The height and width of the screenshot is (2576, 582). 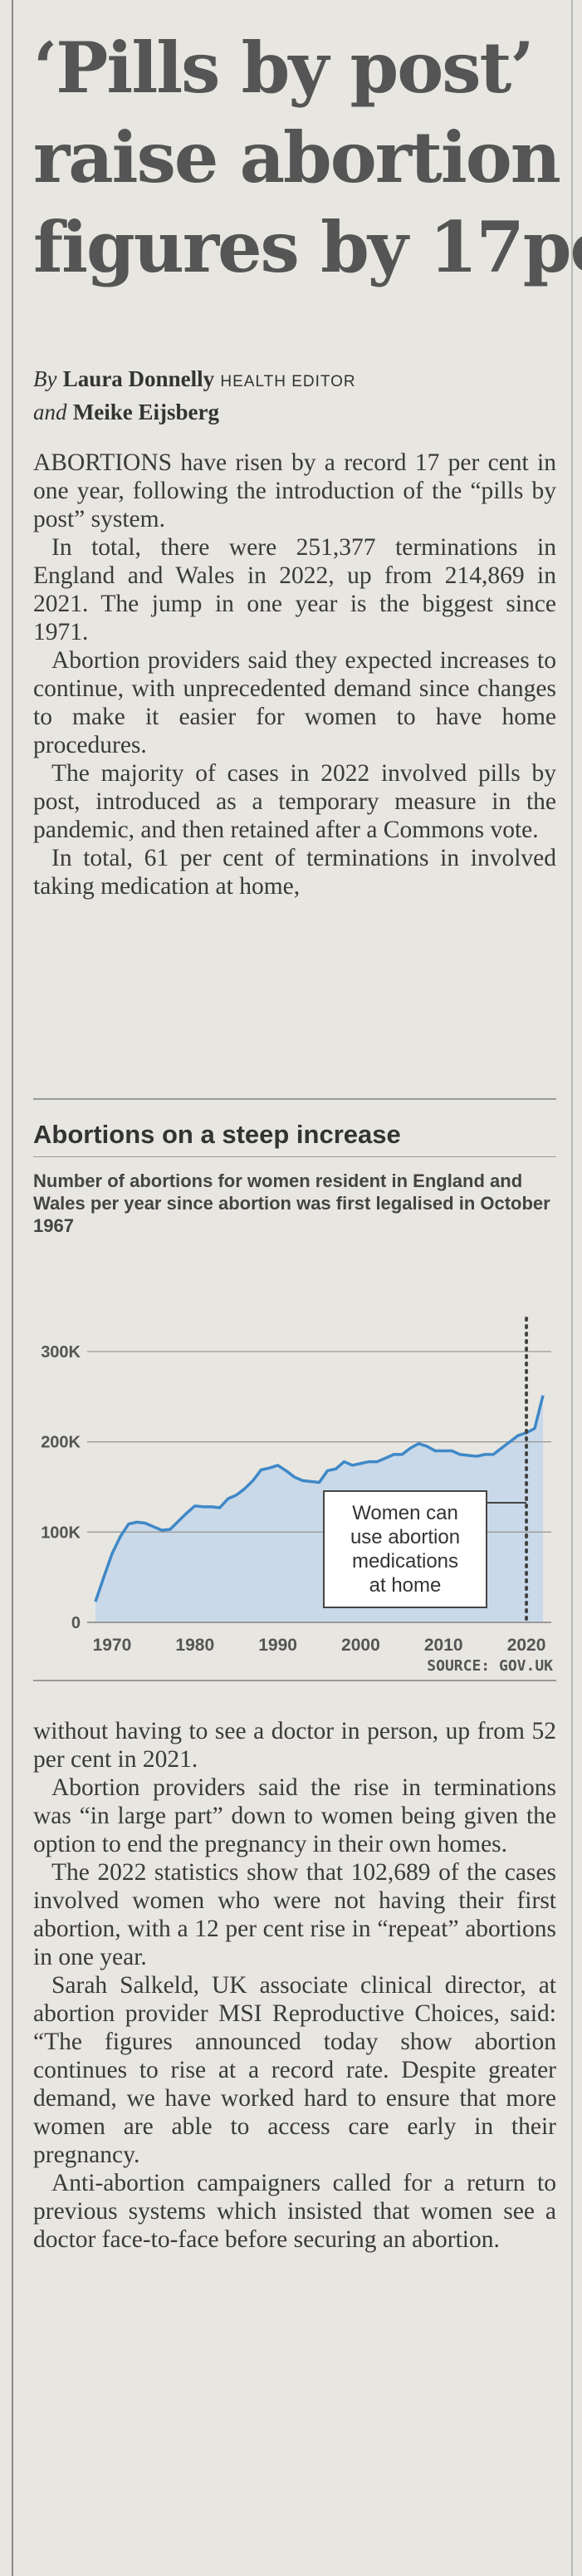 What do you see at coordinates (138, 378) in the screenshot?
I see `author-1: Laura Donnelly` at bounding box center [138, 378].